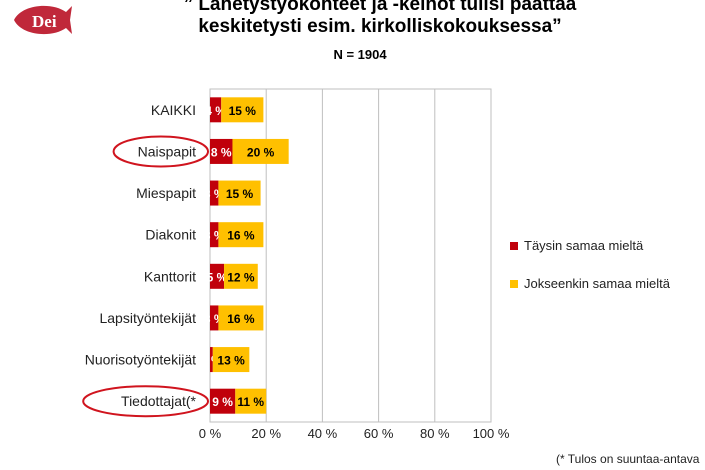 This screenshot has height=470, width=705. What do you see at coordinates (360, 54) in the screenshot?
I see `sample-size-label: N = 1904` at bounding box center [360, 54].